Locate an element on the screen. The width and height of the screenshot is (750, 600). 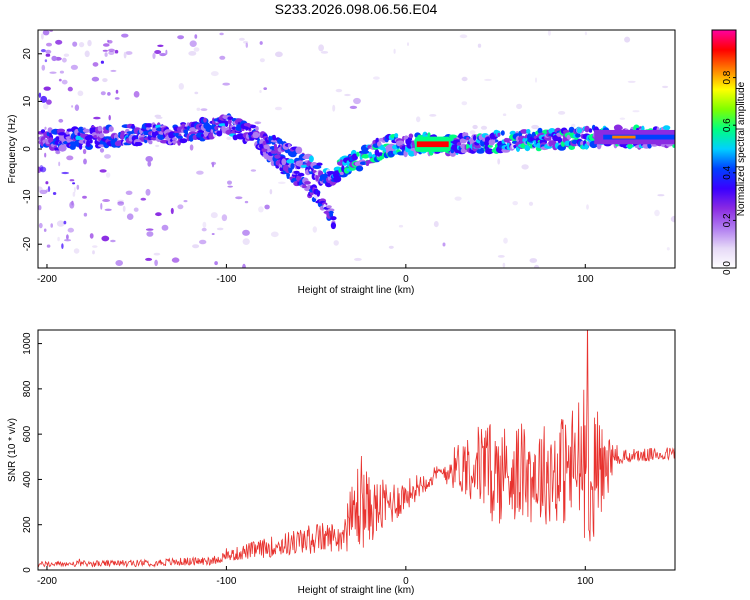
snr-y-tick-label: 800 is located at coordinates (27, 388).